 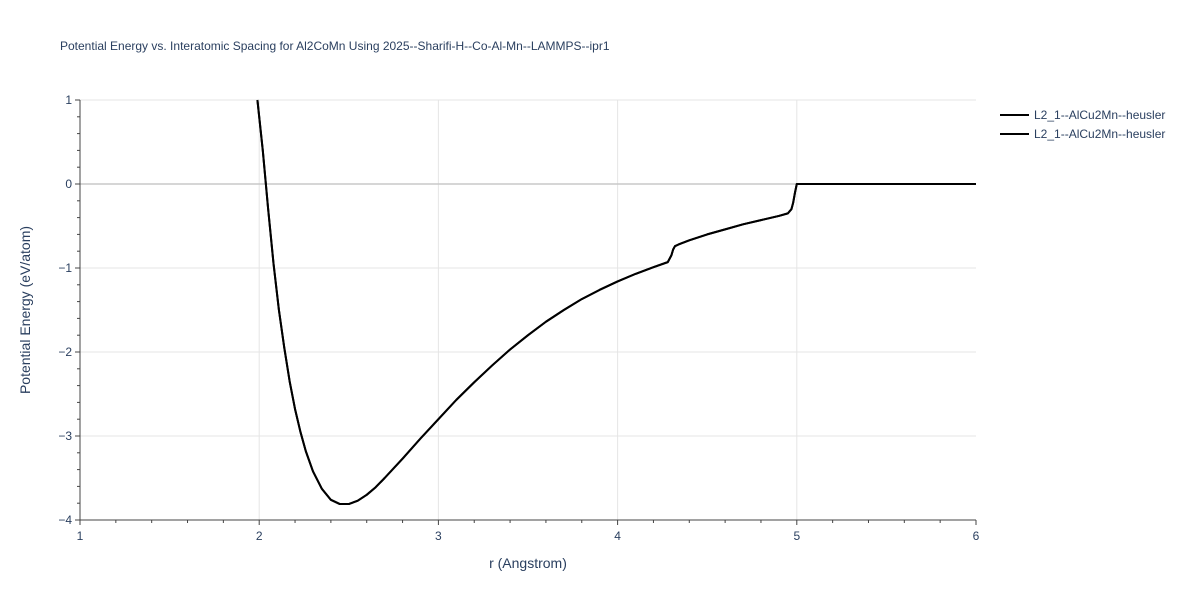 I want to click on y-tick-label: 1, so click(x=68, y=100).